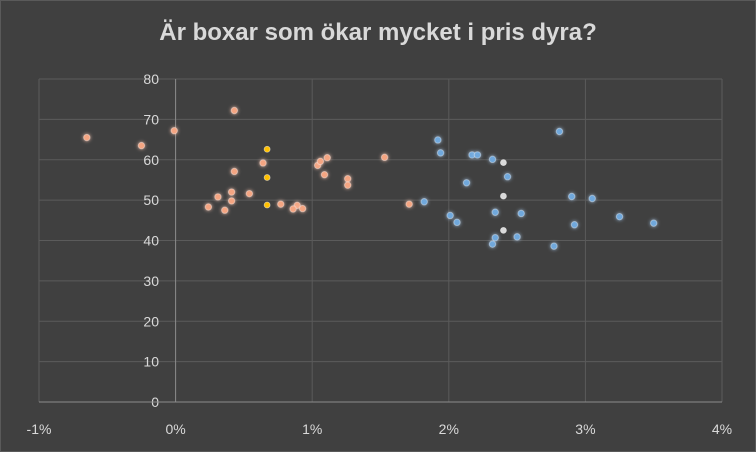 This screenshot has width=756, height=452. What do you see at coordinates (449, 429) in the screenshot?
I see `x-tick-label: 2%` at bounding box center [449, 429].